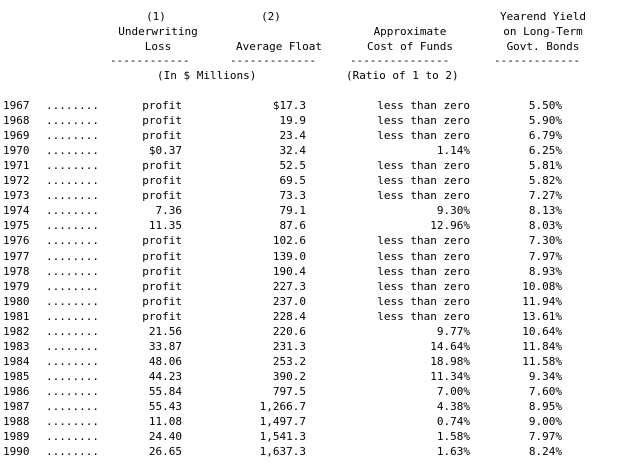 This screenshot has width=621, height=468. Describe the element at coordinates (542, 301) in the screenshot. I see `yield-cell: 11.94%` at that location.